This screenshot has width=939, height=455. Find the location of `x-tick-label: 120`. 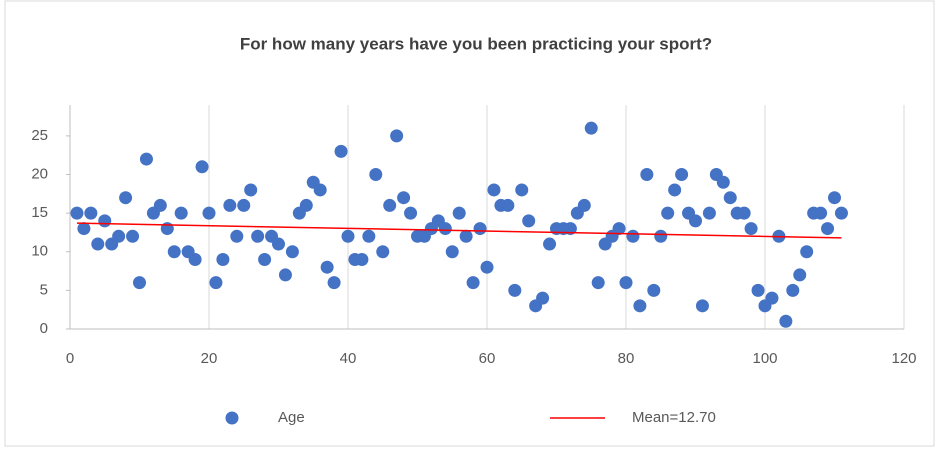

x-tick-label: 120 is located at coordinates (903, 358).